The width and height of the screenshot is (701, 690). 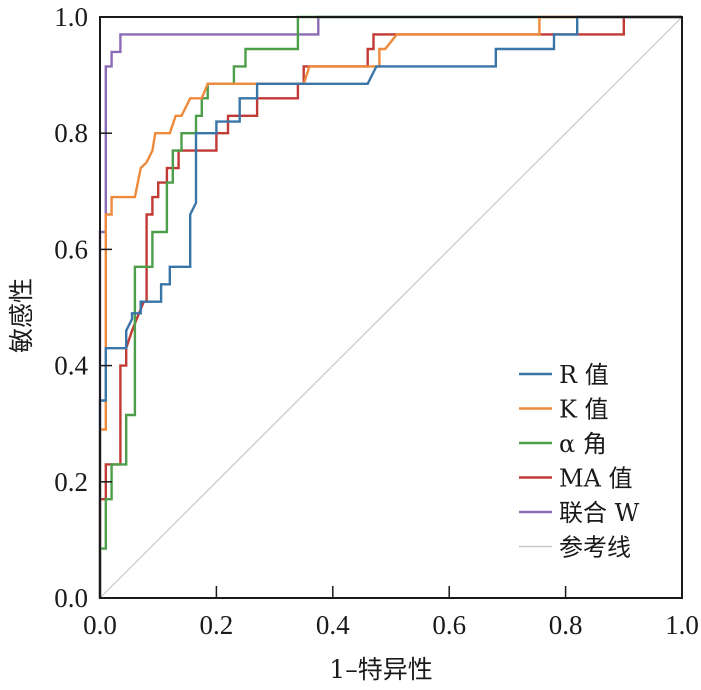 What do you see at coordinates (217, 625) in the screenshot?
I see `x-tick-label: 0.2` at bounding box center [217, 625].